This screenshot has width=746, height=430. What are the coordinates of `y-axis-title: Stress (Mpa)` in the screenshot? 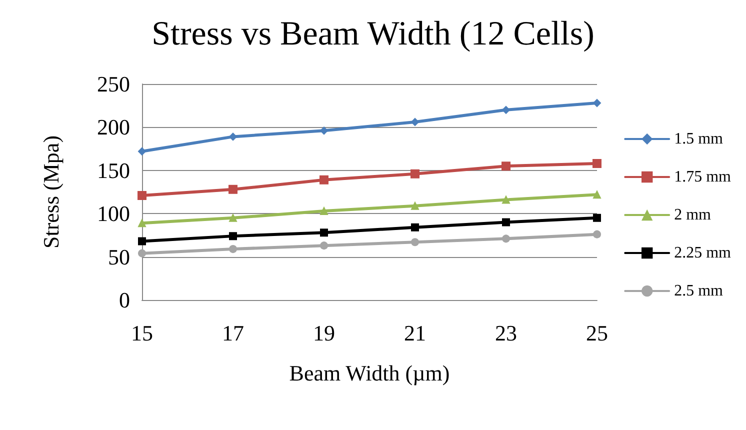 It's located at (51, 192).